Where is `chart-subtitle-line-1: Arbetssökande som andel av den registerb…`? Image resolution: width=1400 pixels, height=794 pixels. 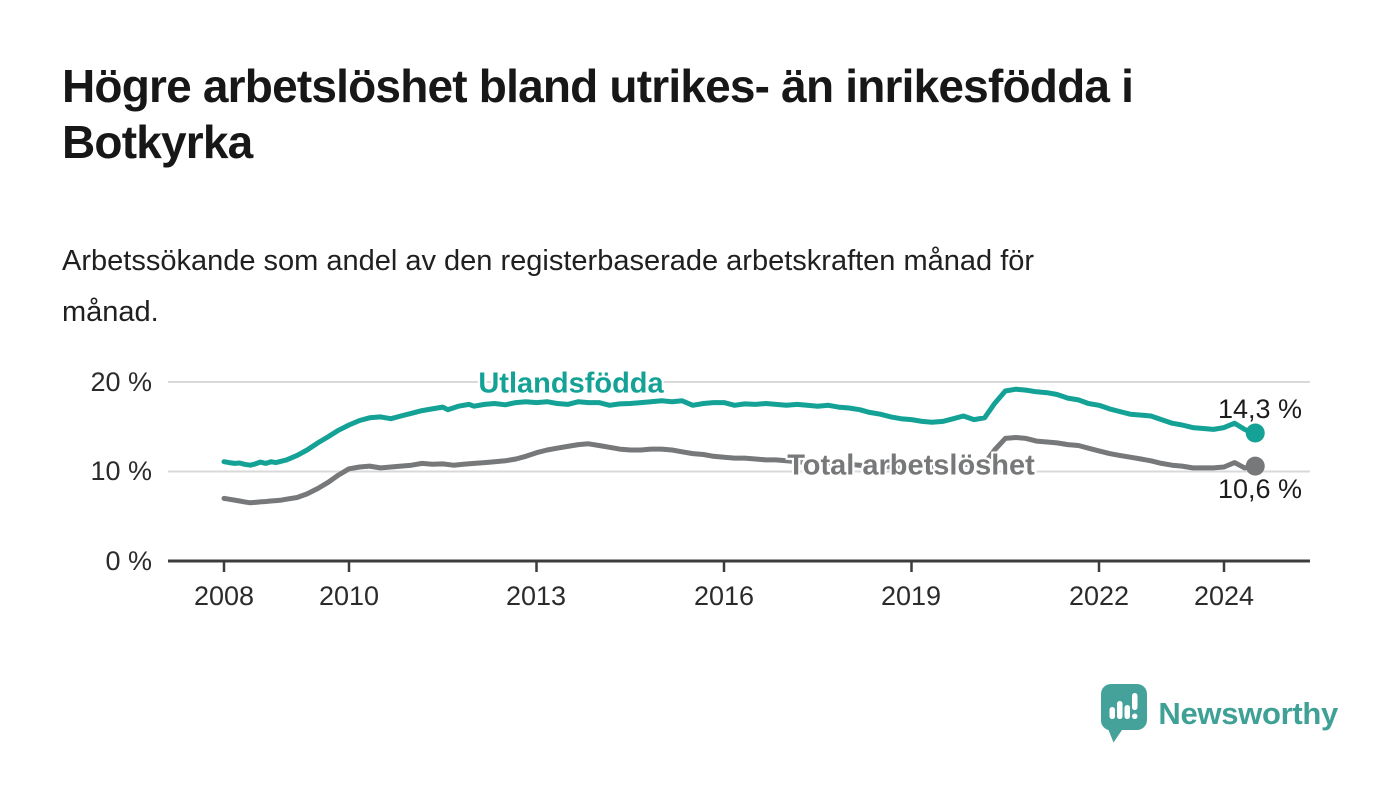 chart-subtitle-line-1: Arbetssökande som andel av den registerb… is located at coordinates (548, 261).